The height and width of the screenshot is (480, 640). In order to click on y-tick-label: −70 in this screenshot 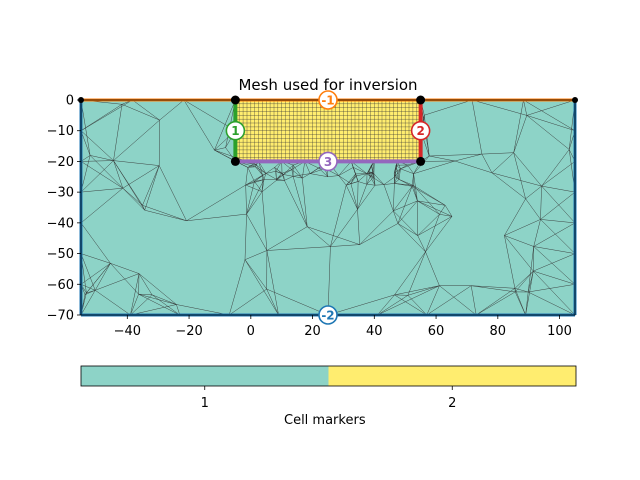, I will do `click(60, 316)`.